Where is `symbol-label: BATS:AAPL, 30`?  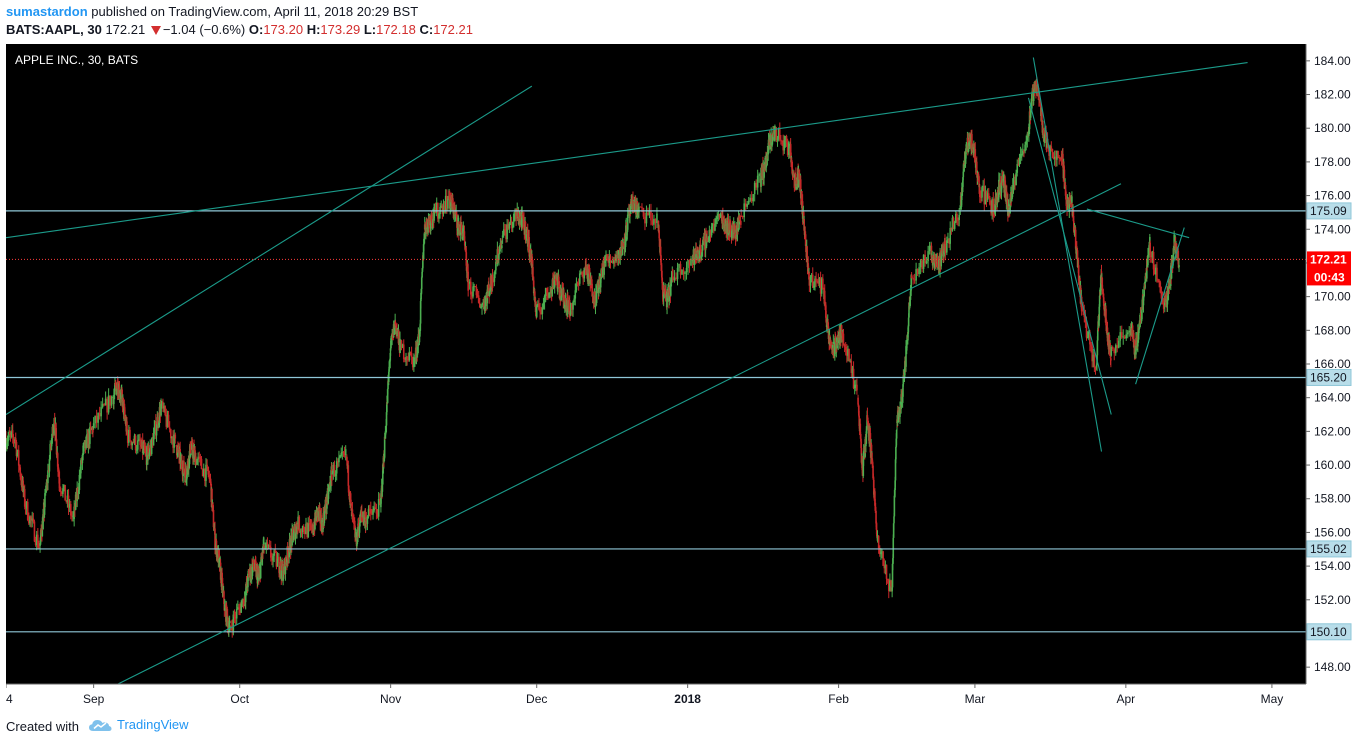 symbol-label: BATS:AAPL, 30 is located at coordinates (54, 29).